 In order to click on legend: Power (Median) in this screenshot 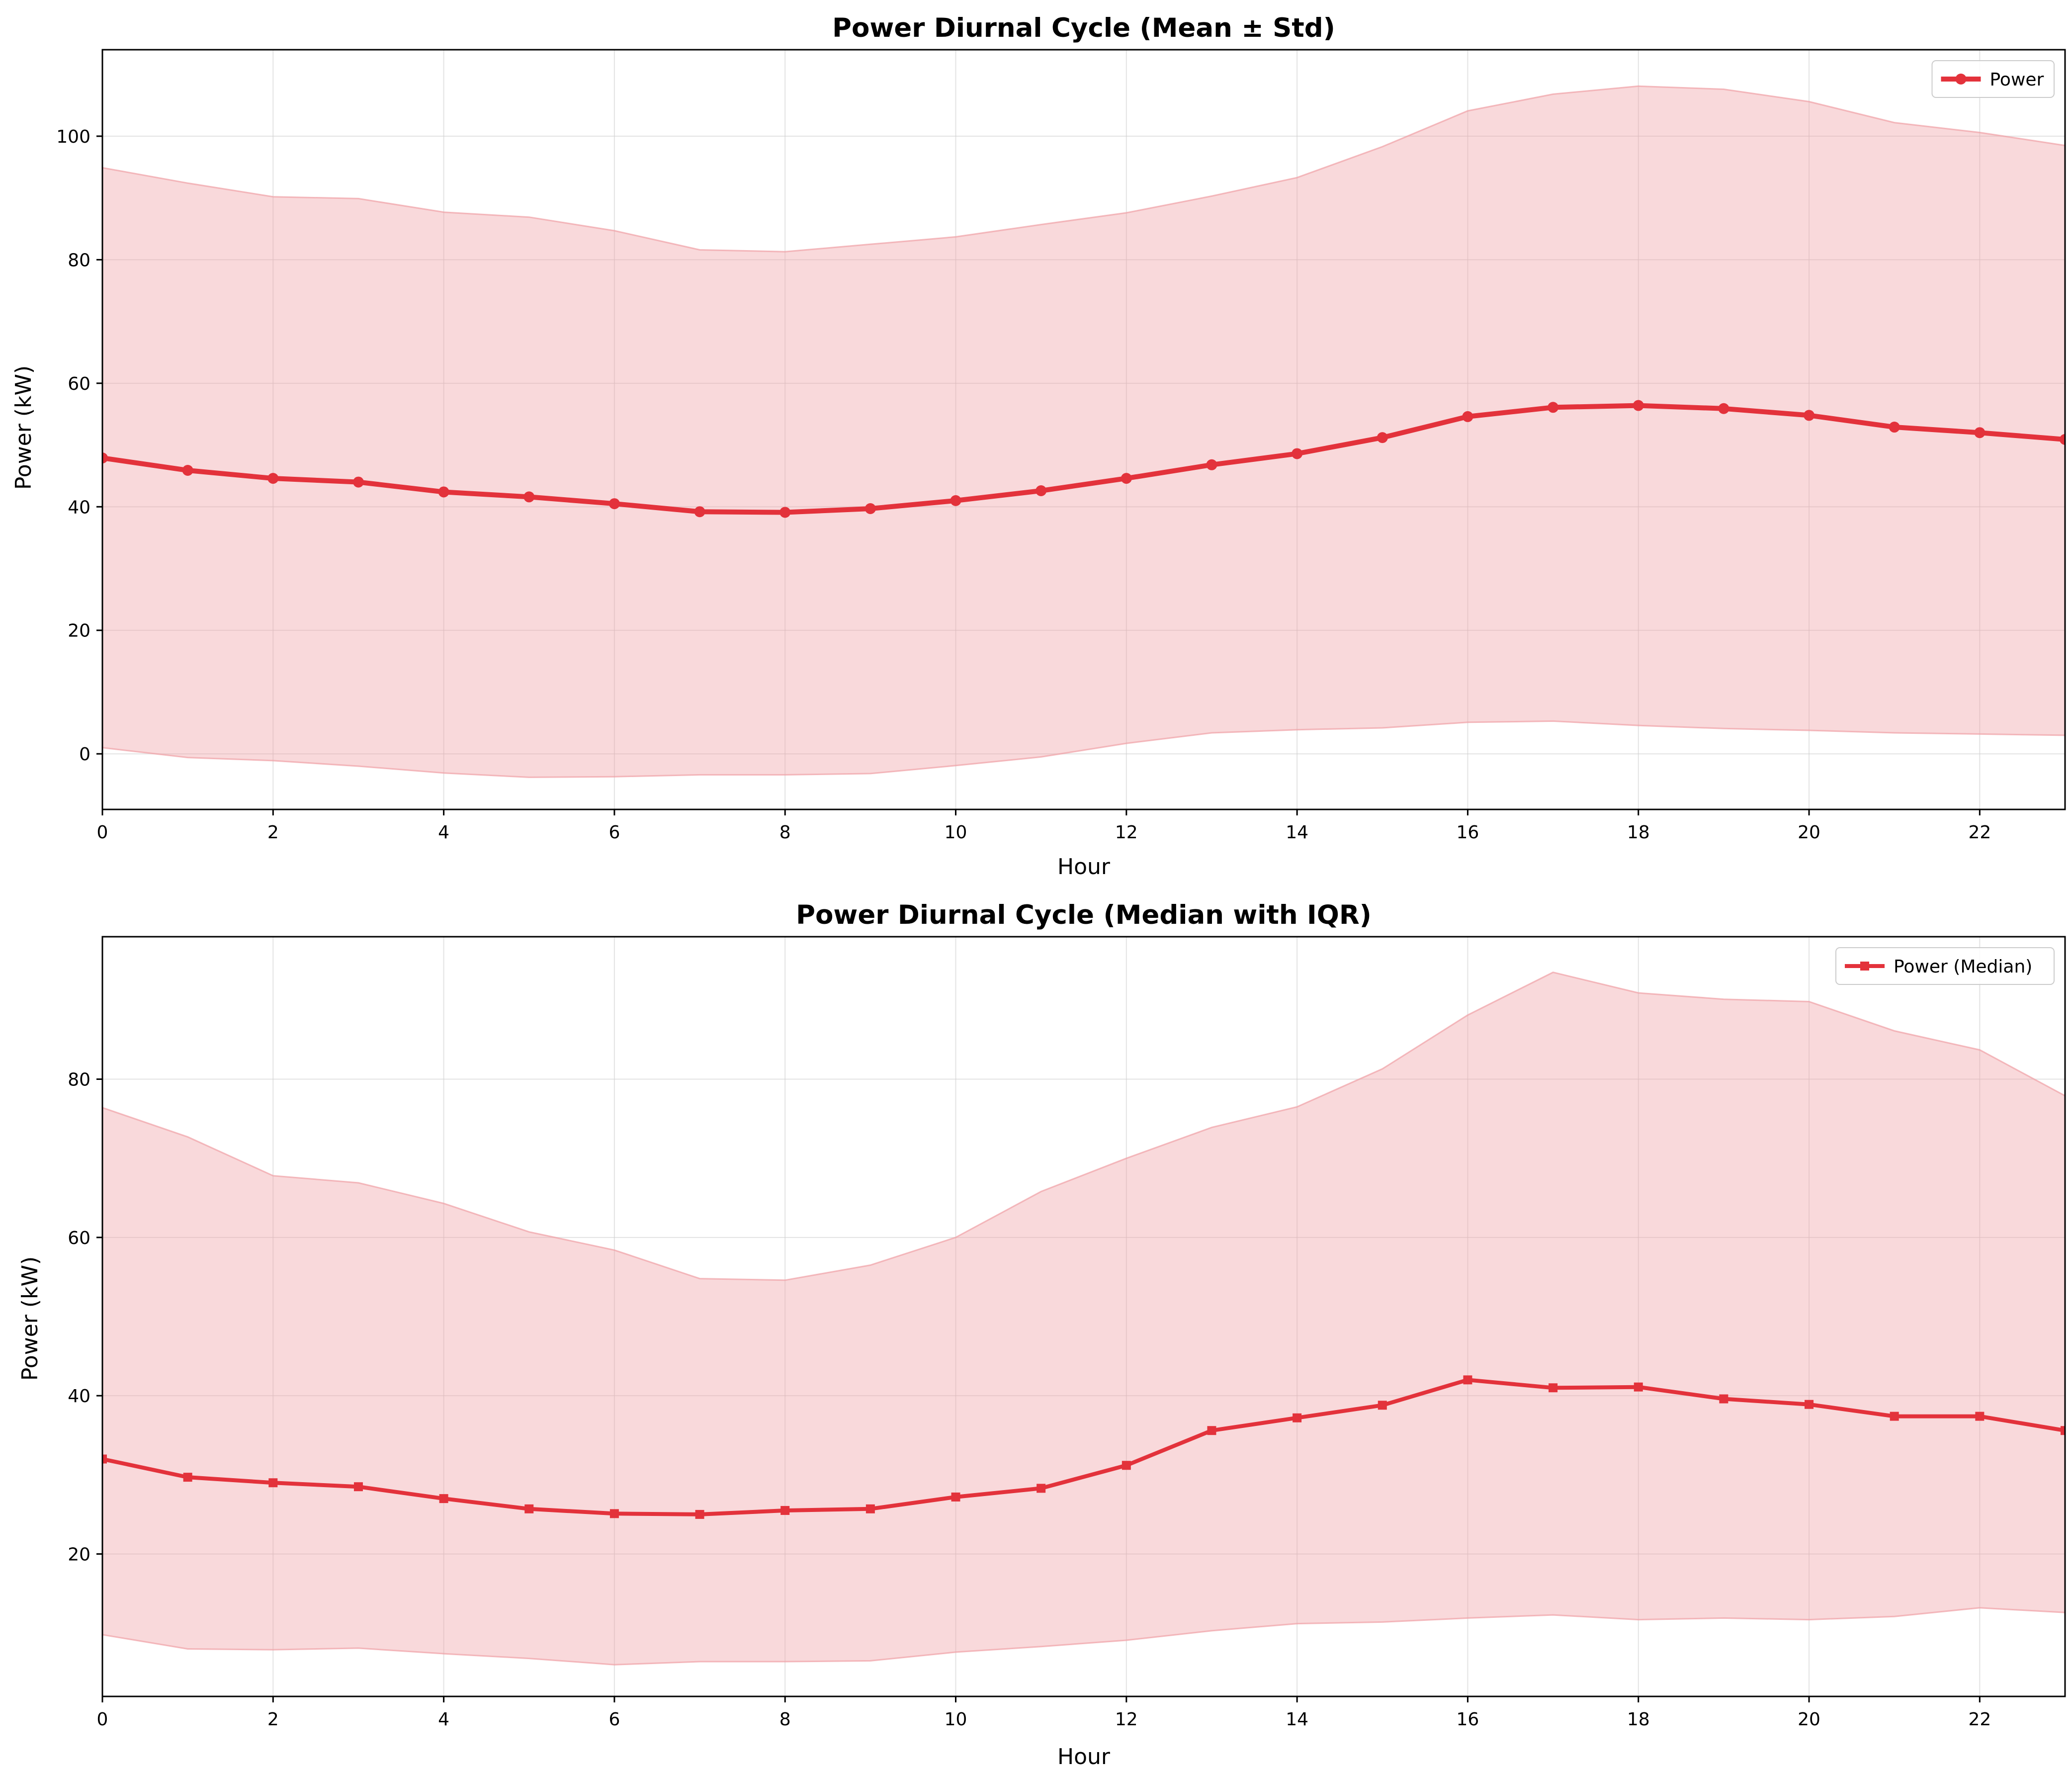, I will do `click(1945, 966)`.